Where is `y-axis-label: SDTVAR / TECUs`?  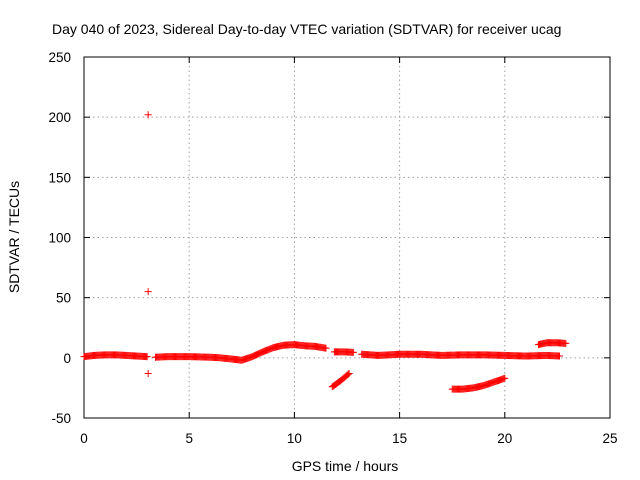 y-axis-label: SDTVAR / TECUs is located at coordinates (14, 237).